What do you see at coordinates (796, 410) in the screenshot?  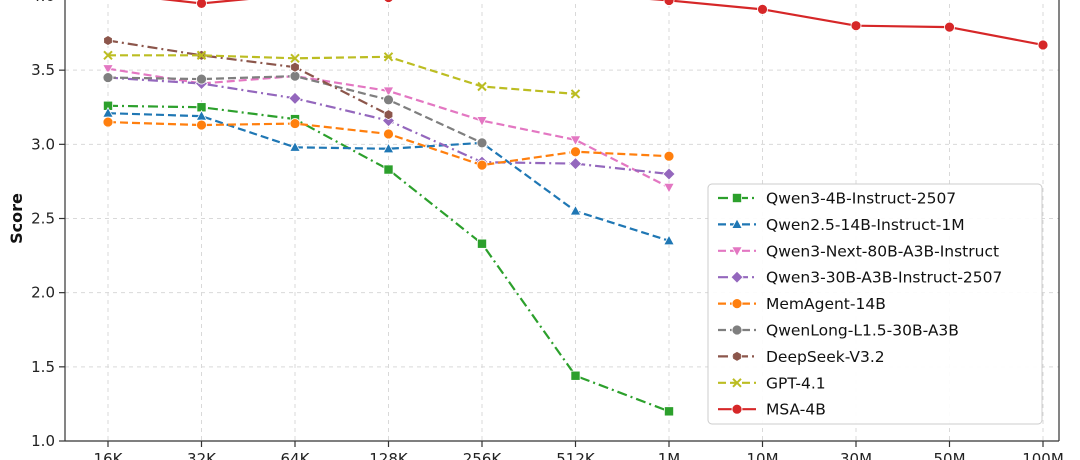 I see `legend-label: MSA-4B` at bounding box center [796, 410].